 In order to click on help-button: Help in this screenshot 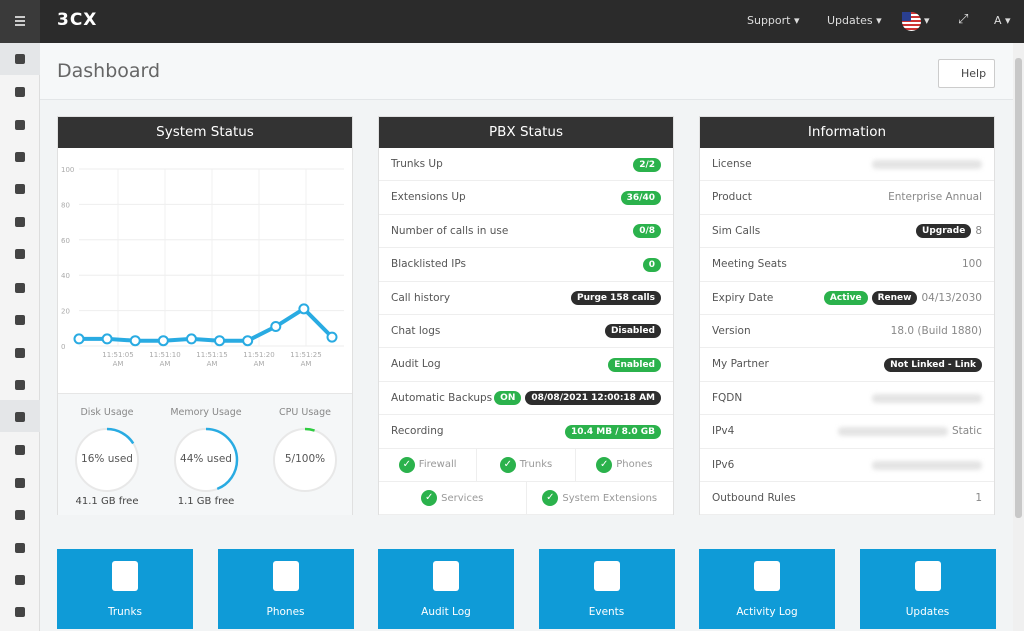, I will do `click(966, 73)`.